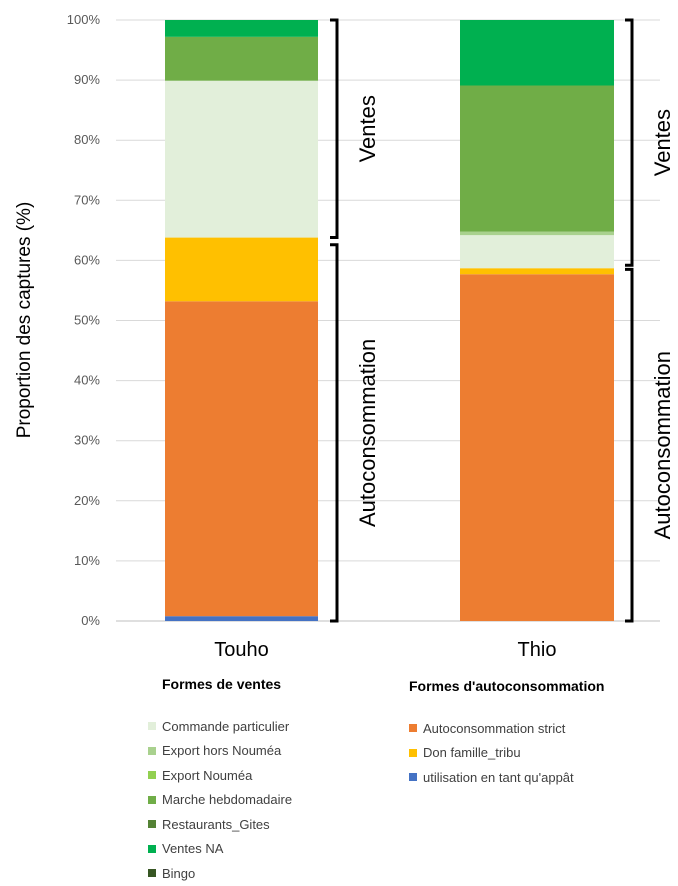 The height and width of the screenshot is (886, 678). I want to click on legend-ventes-item: Commande particulier, so click(220, 726).